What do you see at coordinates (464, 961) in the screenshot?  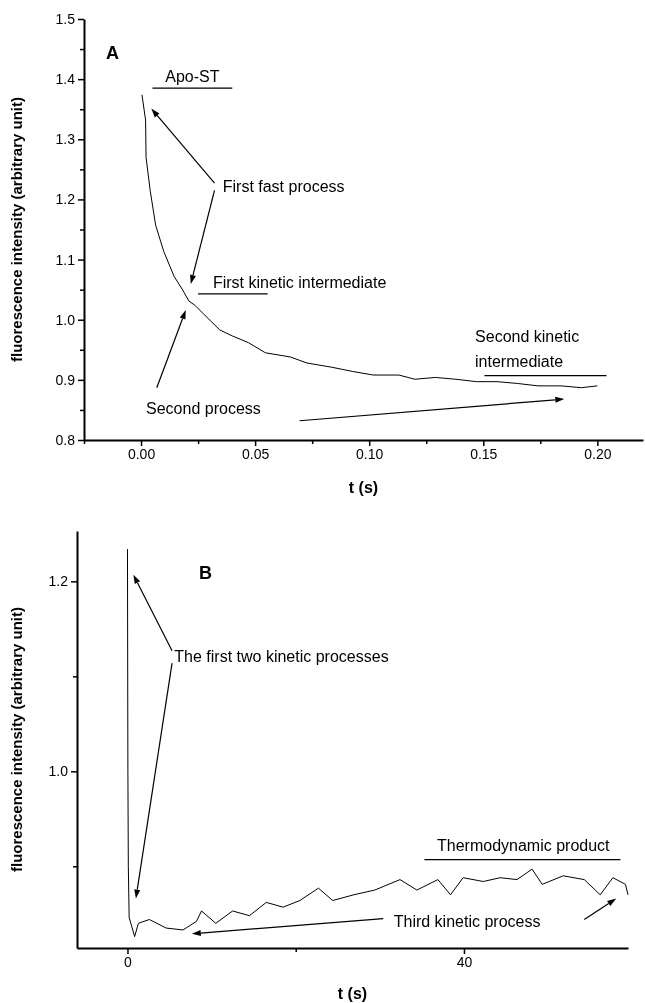 I see `x-tick-label: 40` at bounding box center [464, 961].